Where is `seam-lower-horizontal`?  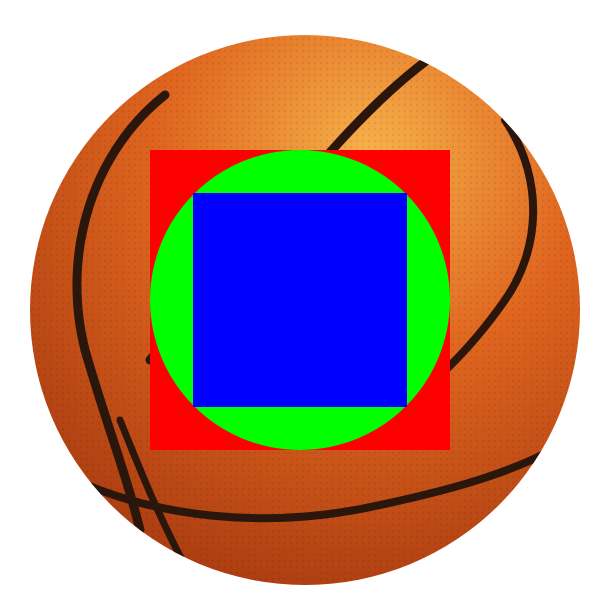
seam-lower-horizontal is located at coordinates (312, 479).